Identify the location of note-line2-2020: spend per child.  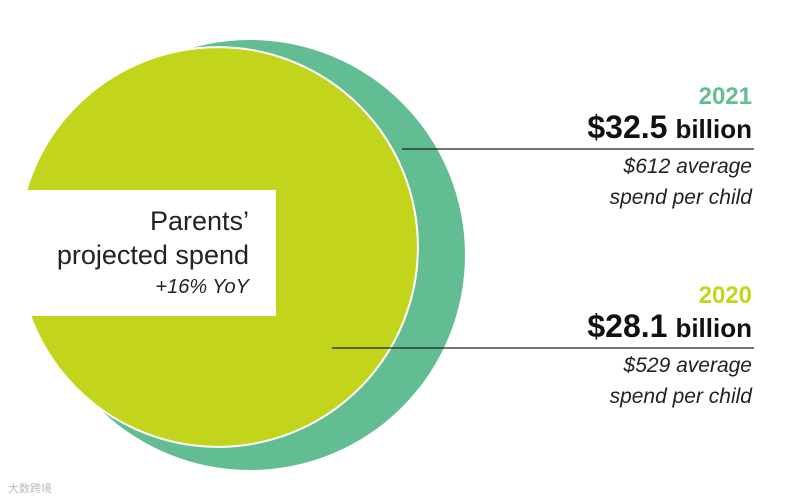
(682, 396).